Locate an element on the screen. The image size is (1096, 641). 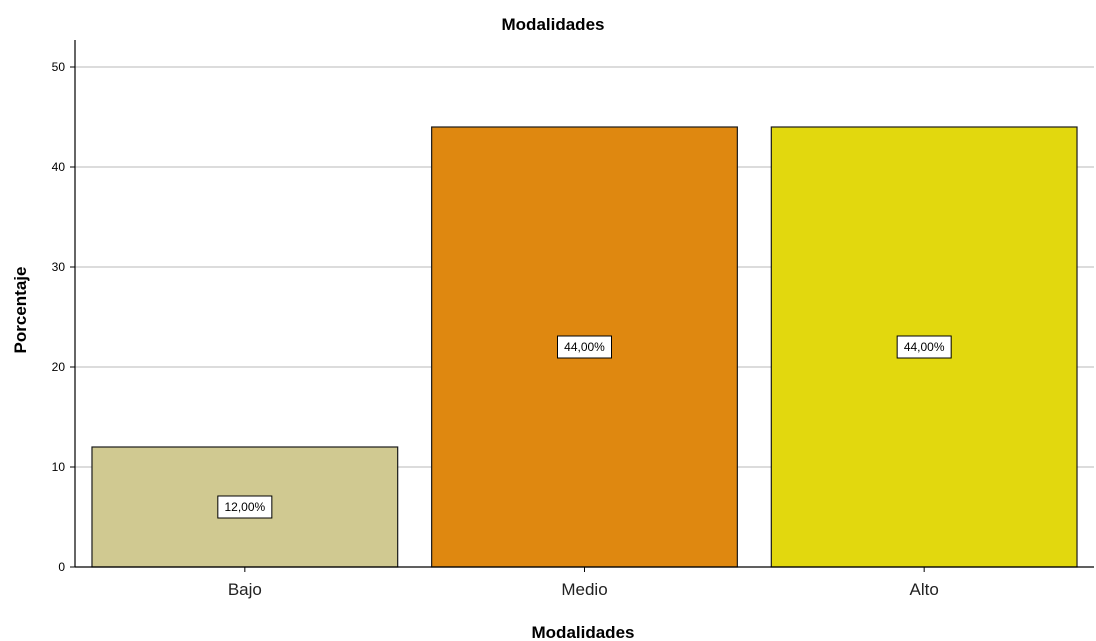
x-tick-label: Medio is located at coordinates (584, 589).